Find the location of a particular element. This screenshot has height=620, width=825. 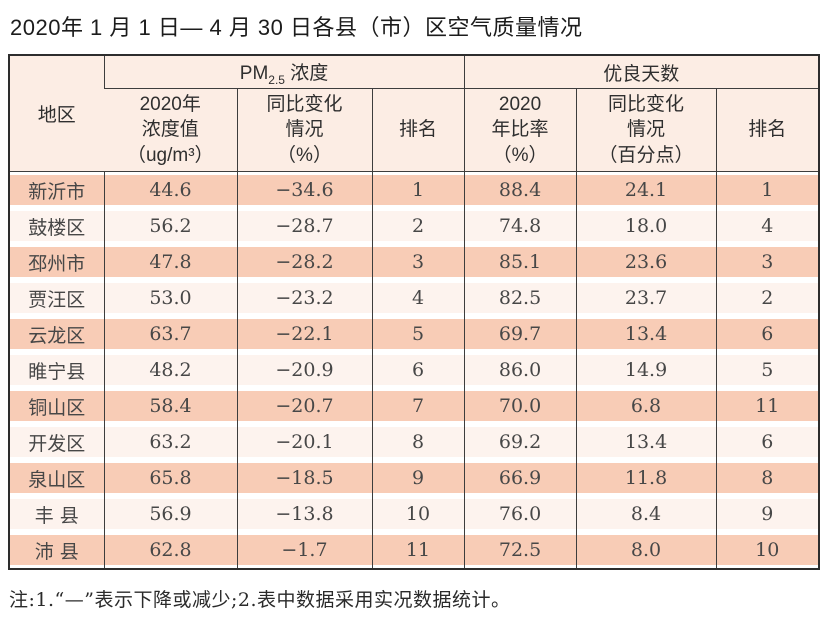

good-rate-cell: 76.0 is located at coordinates (520, 514).